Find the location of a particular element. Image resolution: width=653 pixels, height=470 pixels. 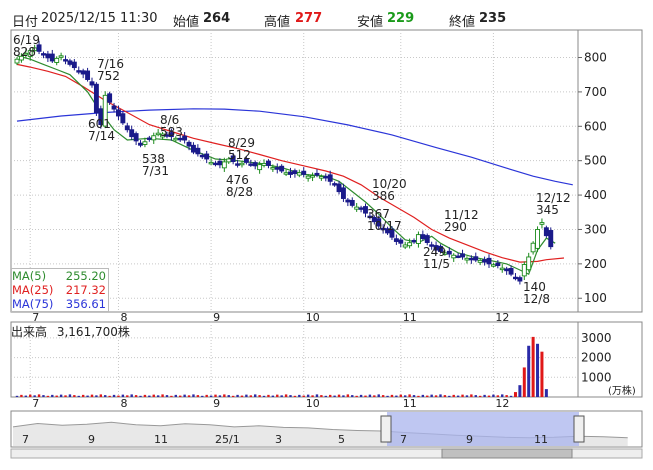

annotation-price: 290 is located at coordinates (455, 227).